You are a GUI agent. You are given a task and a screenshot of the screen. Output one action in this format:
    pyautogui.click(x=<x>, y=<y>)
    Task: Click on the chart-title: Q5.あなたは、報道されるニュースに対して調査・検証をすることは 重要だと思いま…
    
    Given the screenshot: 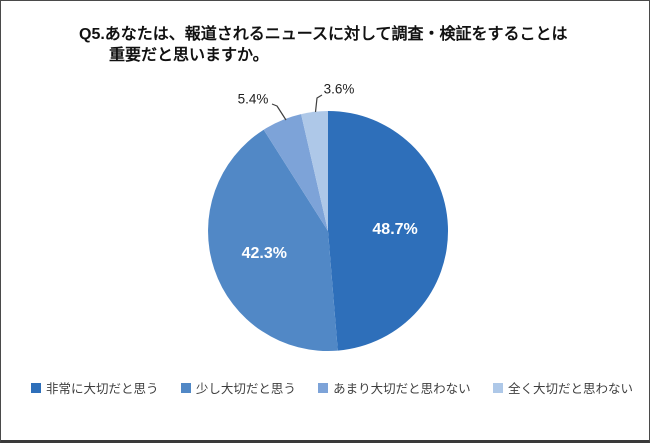 What is the action you would take?
    pyautogui.click(x=323, y=45)
    